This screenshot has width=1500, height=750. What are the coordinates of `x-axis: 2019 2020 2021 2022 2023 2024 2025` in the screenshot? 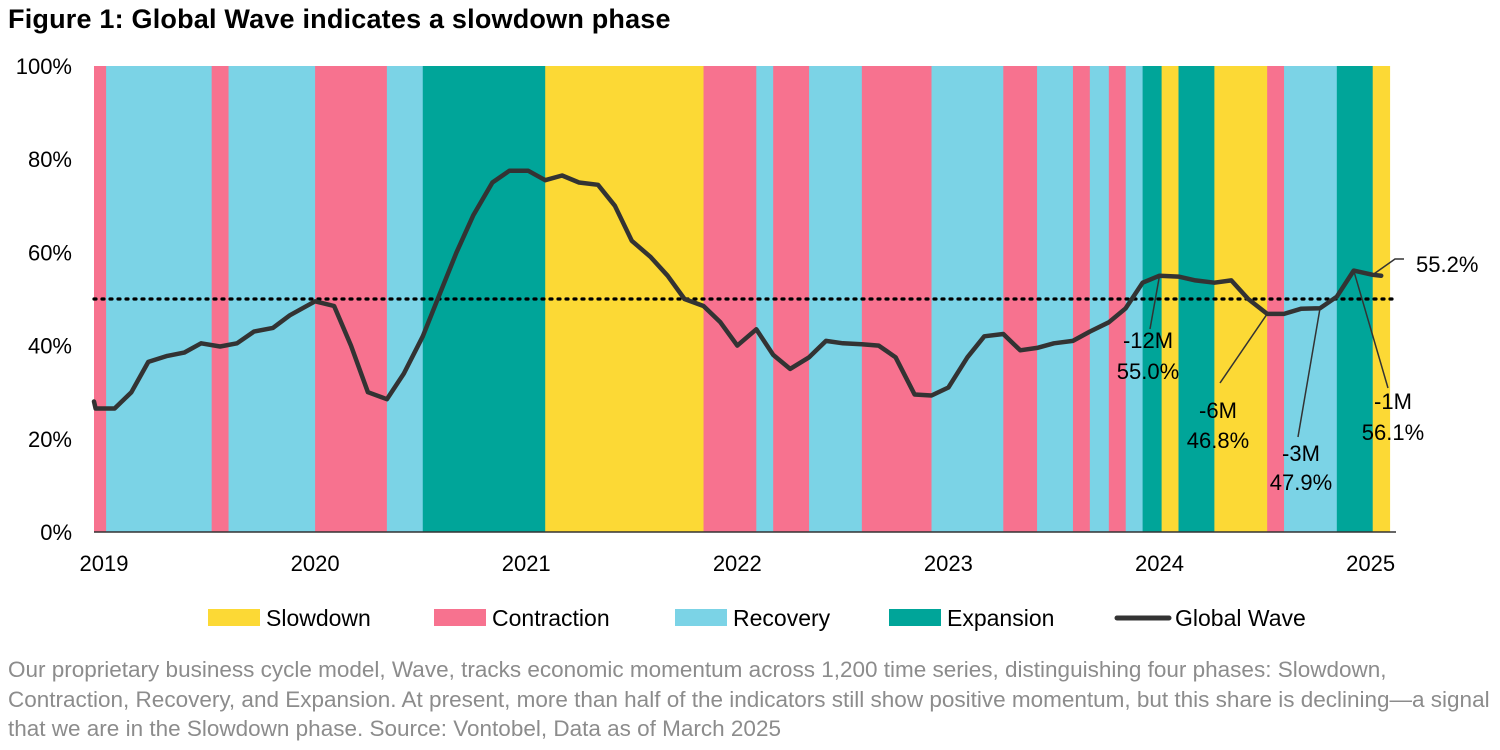 It's located at (738, 563).